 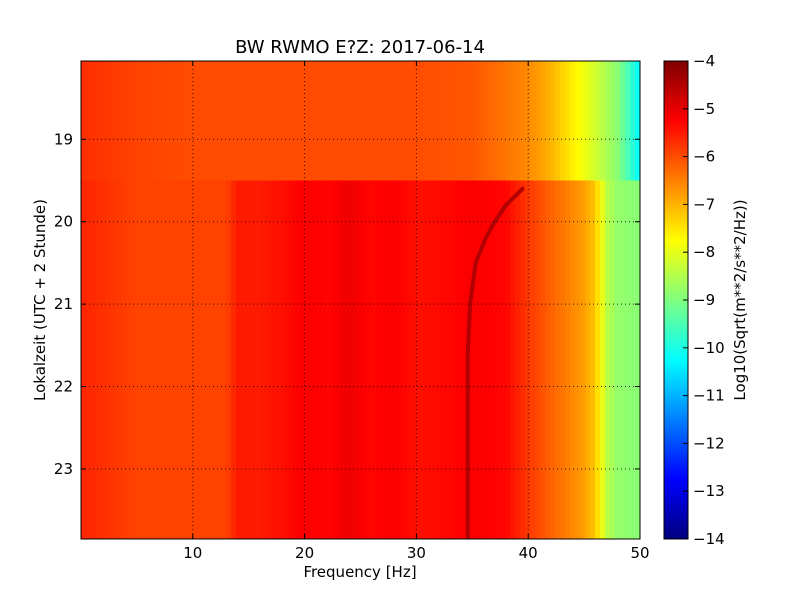 What do you see at coordinates (304, 553) in the screenshot?
I see `x-tick-label: 20` at bounding box center [304, 553].